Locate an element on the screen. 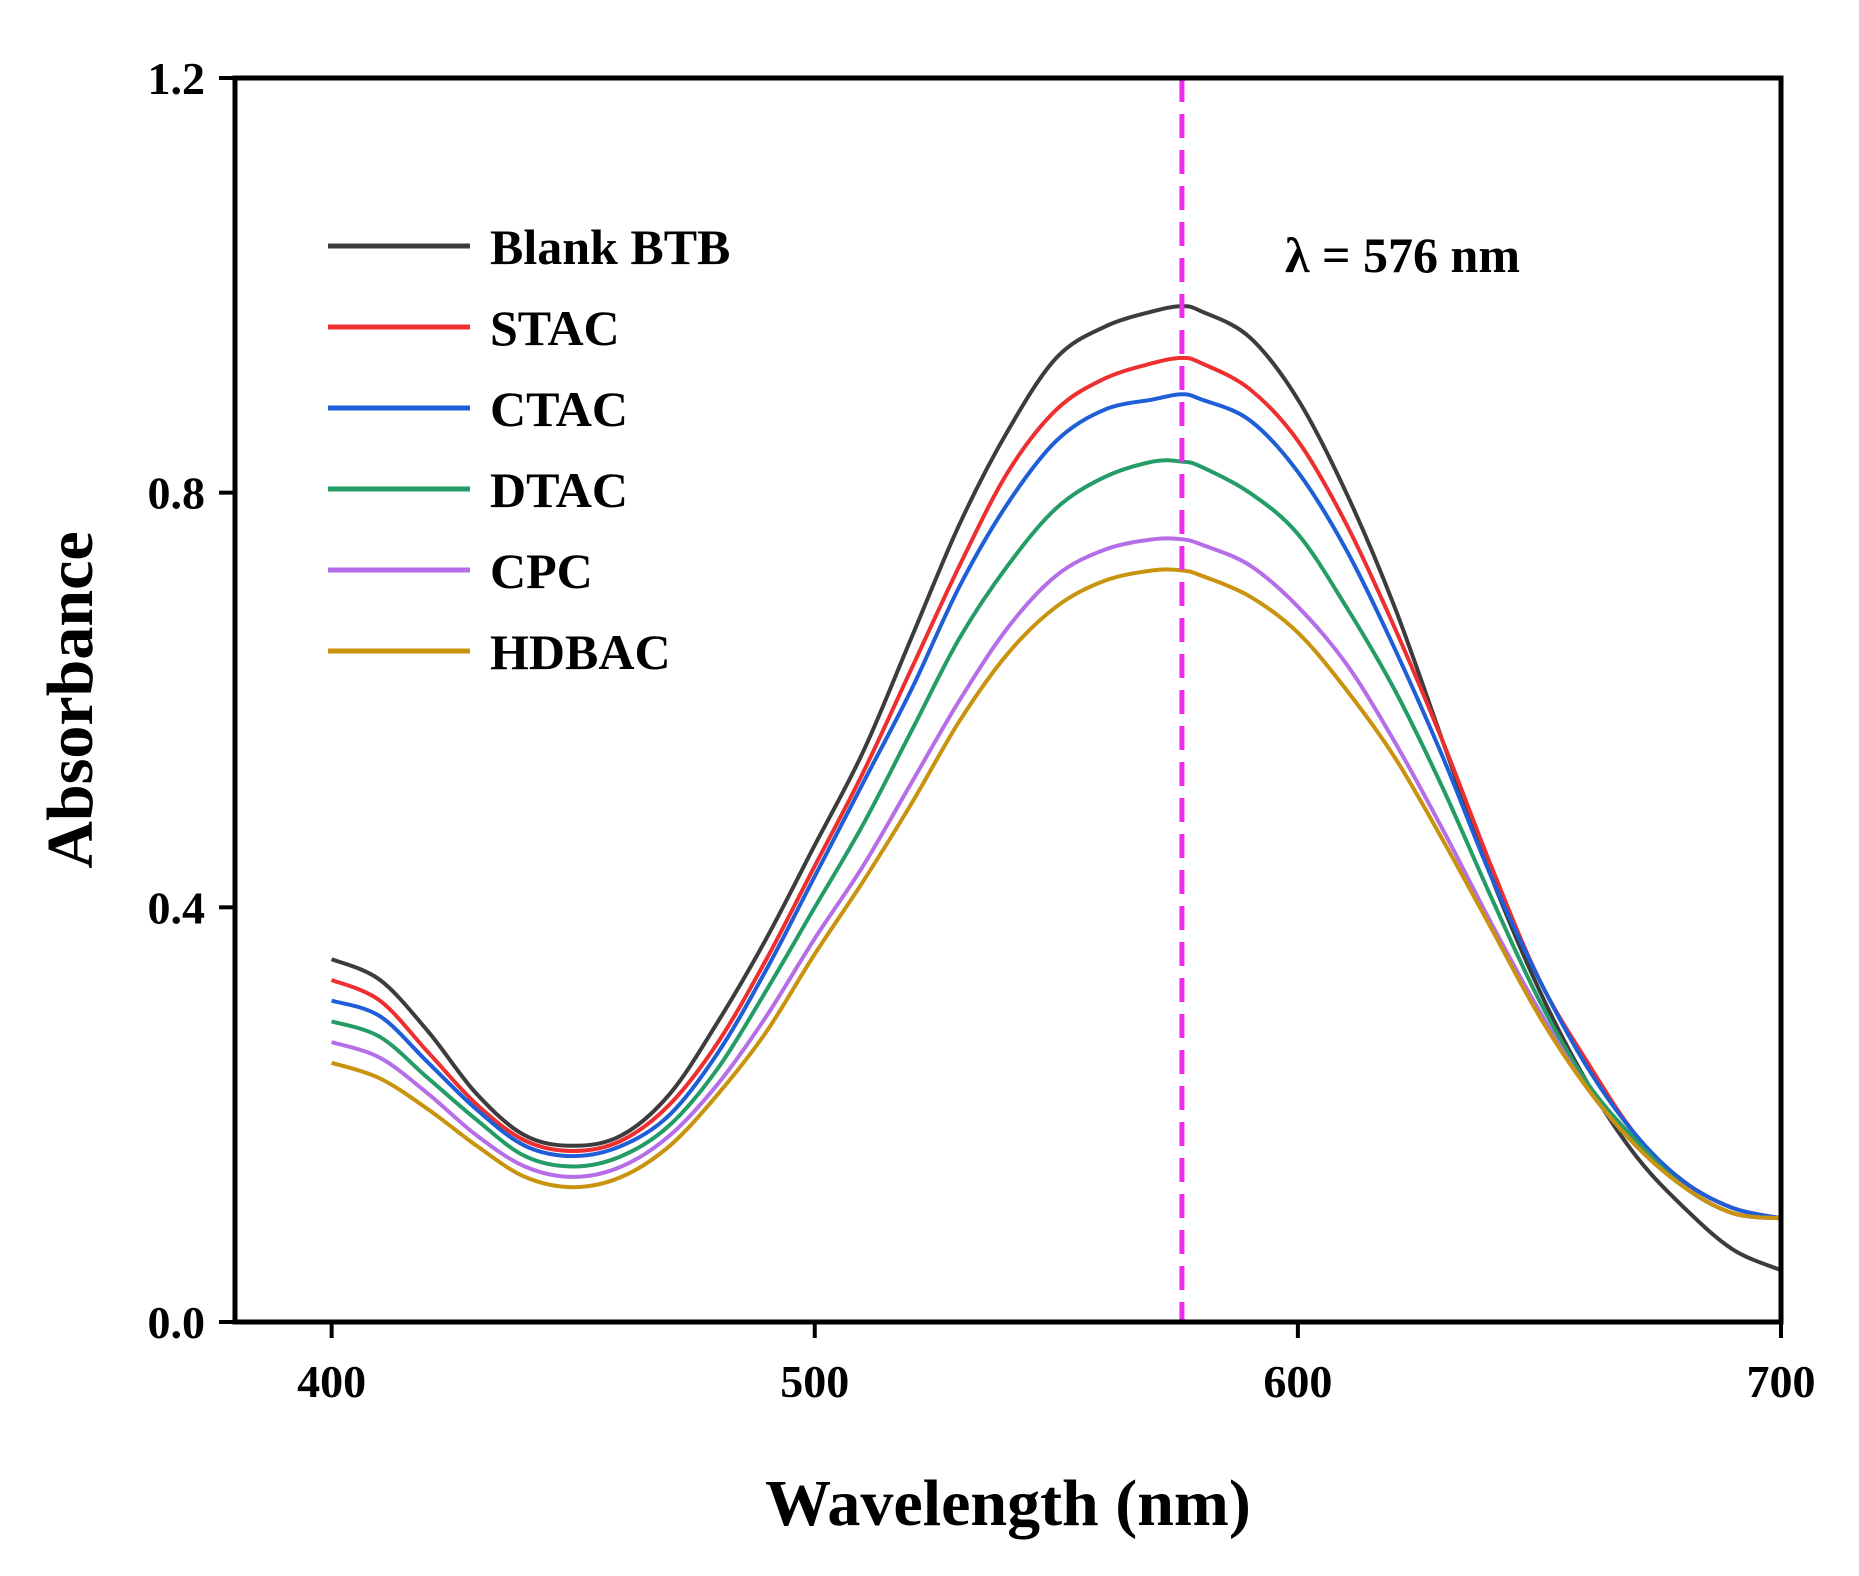  x-tick-label: 400 is located at coordinates (331, 1381).